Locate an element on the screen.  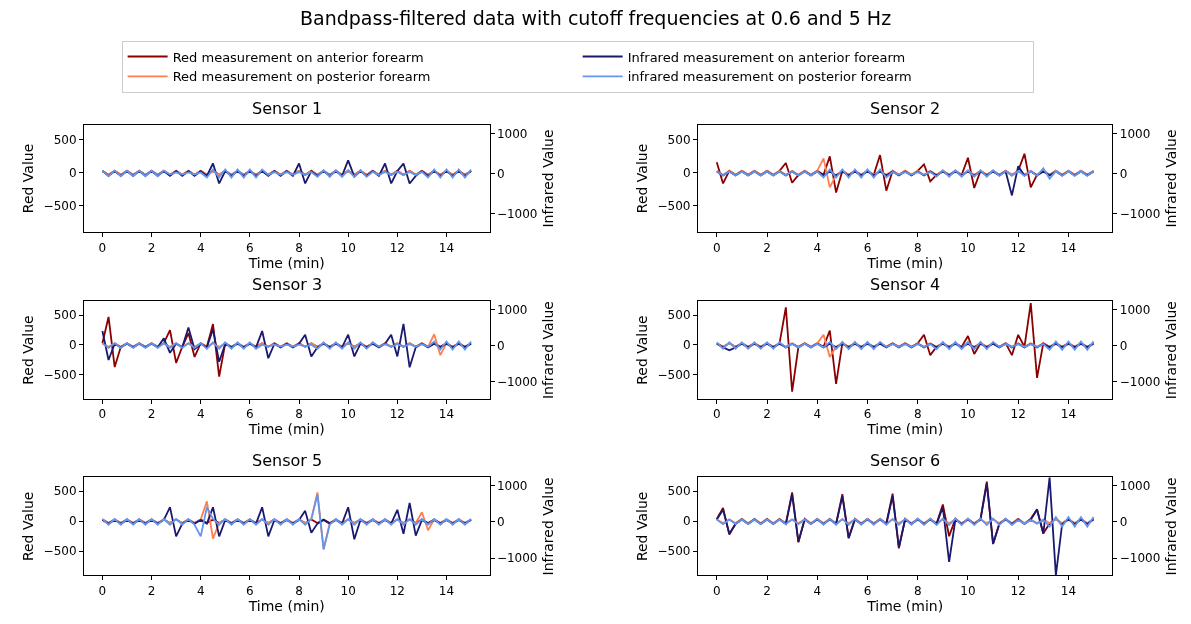
text: Bandpass-filtered data with cutoff frequencies at 0.6 and 5 Hz is located at coordinates (596, 18).